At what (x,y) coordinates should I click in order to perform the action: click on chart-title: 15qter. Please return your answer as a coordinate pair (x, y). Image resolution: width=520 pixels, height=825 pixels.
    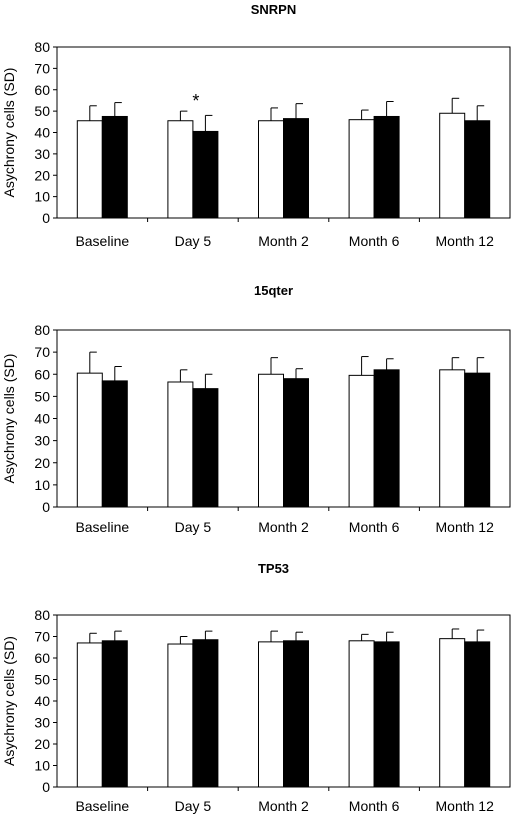
    Looking at the image, I should click on (273, 290).